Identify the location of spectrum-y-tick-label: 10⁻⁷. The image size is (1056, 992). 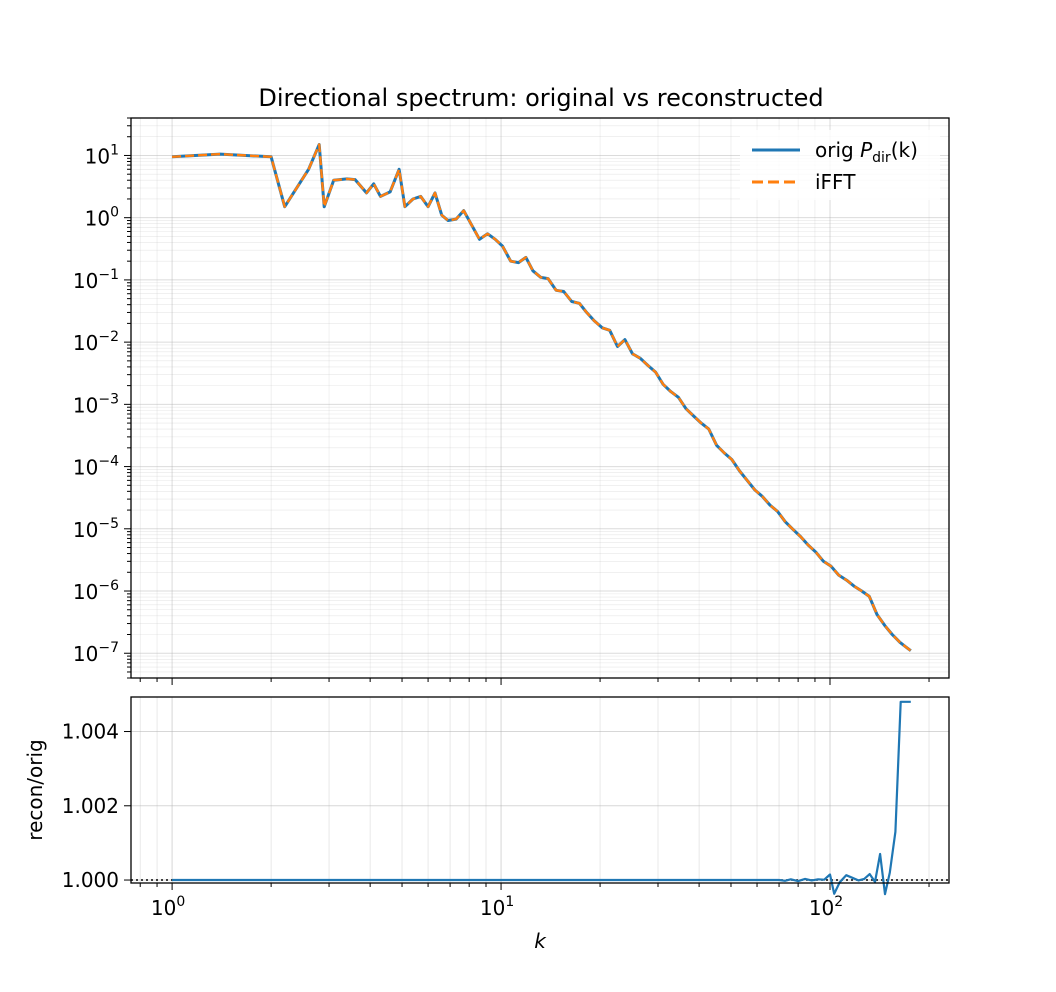
(96, 653).